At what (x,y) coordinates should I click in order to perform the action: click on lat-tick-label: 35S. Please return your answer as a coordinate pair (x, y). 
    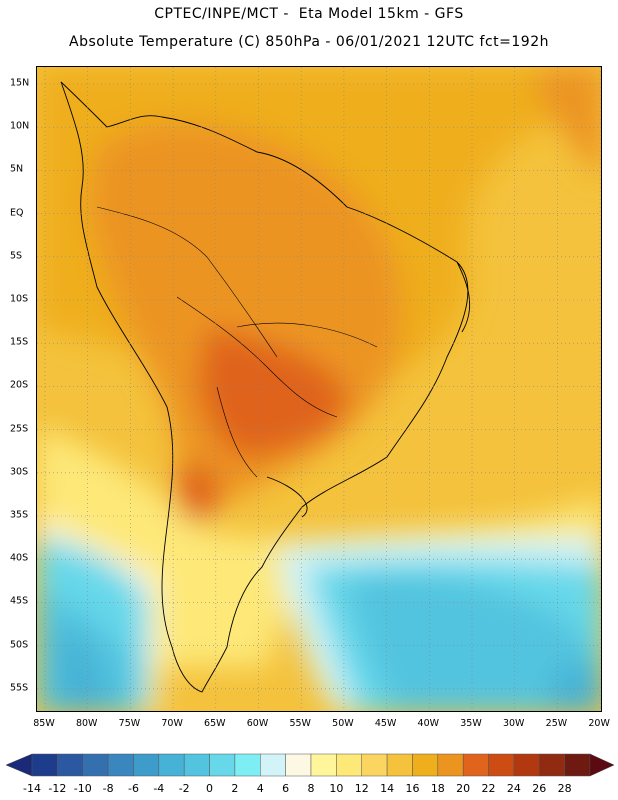
    Looking at the image, I should click on (19, 515).